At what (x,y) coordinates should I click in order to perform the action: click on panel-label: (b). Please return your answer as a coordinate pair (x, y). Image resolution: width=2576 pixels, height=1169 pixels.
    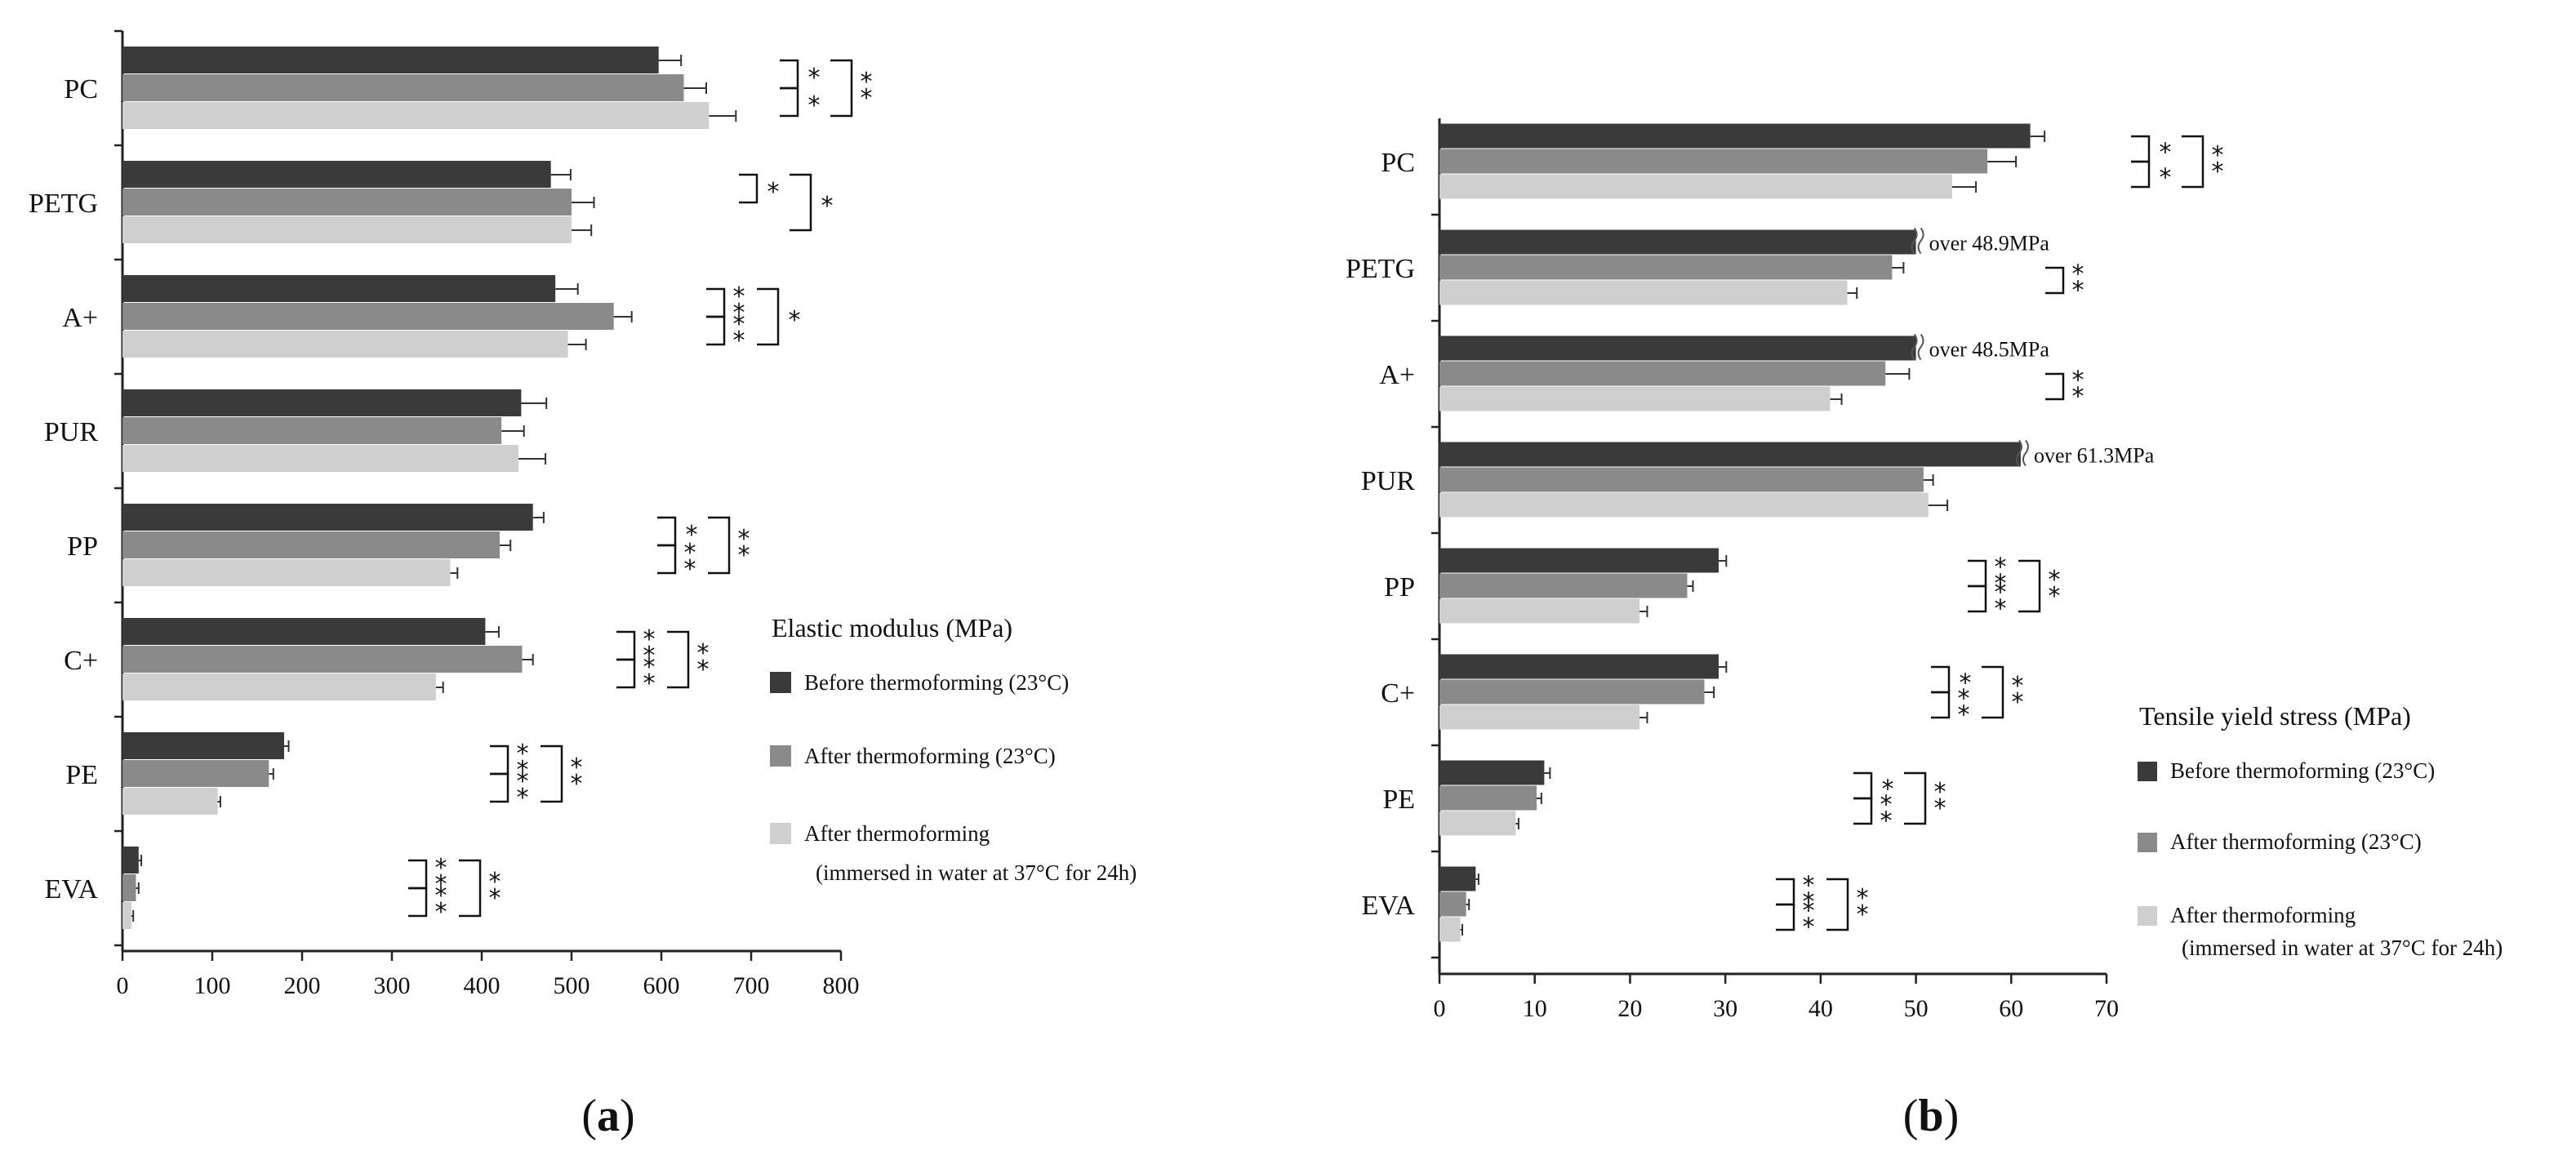
    Looking at the image, I should click on (1931, 1116).